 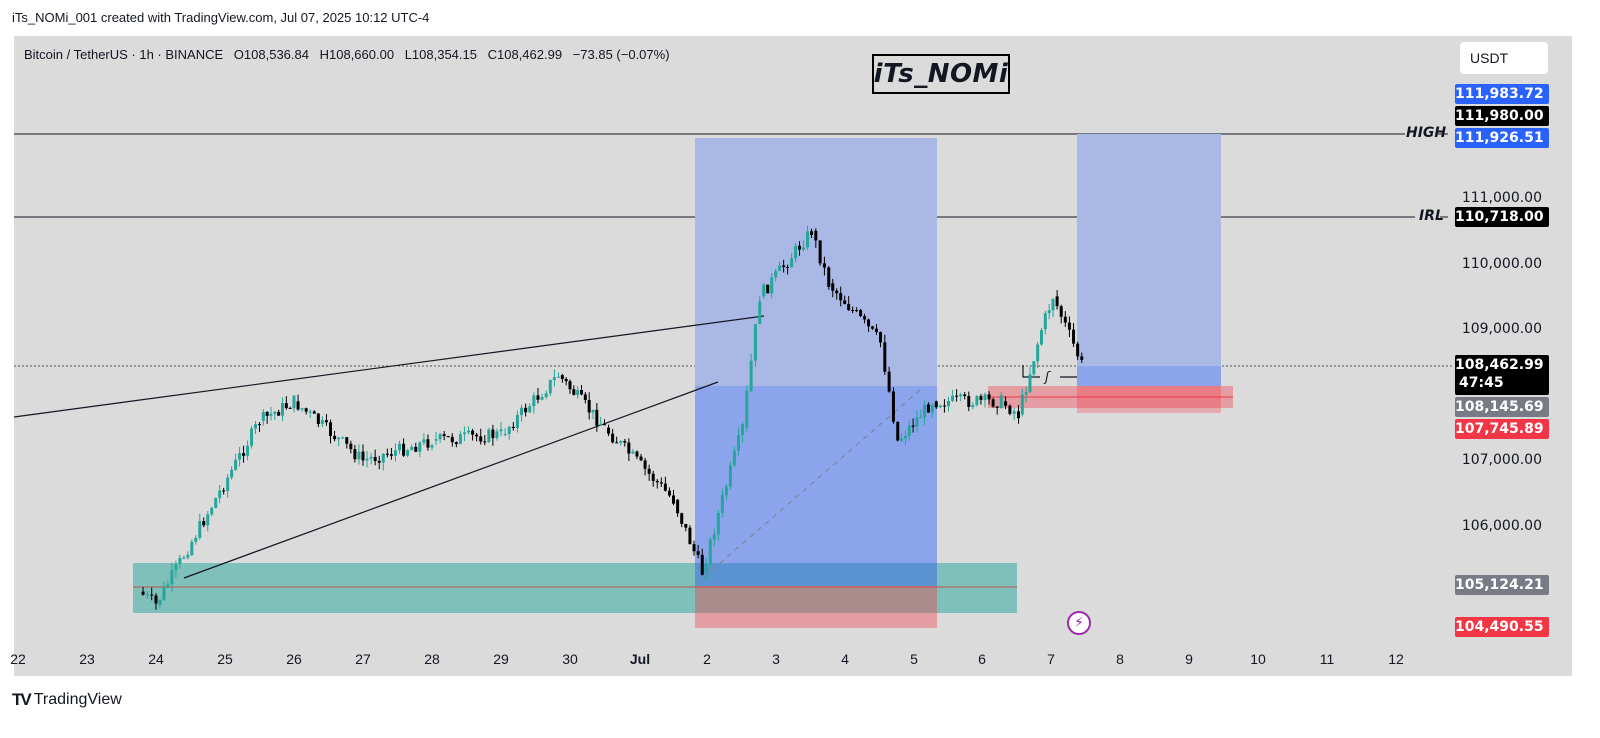 I want to click on price-tick: 106,000.00, so click(x=1501, y=526).